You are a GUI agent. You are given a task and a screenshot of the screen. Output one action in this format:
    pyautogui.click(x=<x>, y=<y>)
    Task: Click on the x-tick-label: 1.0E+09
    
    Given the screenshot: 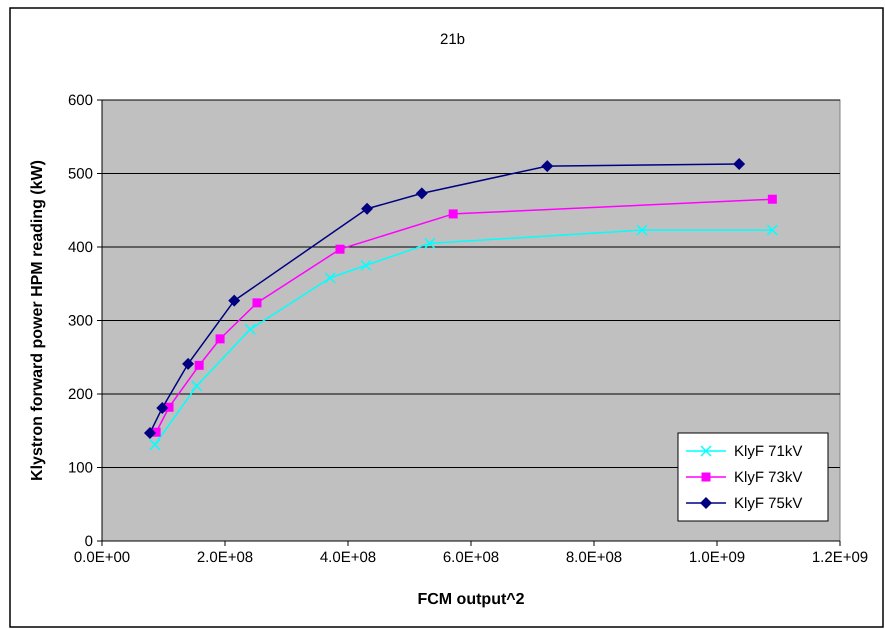 What is the action you would take?
    pyautogui.click(x=717, y=557)
    